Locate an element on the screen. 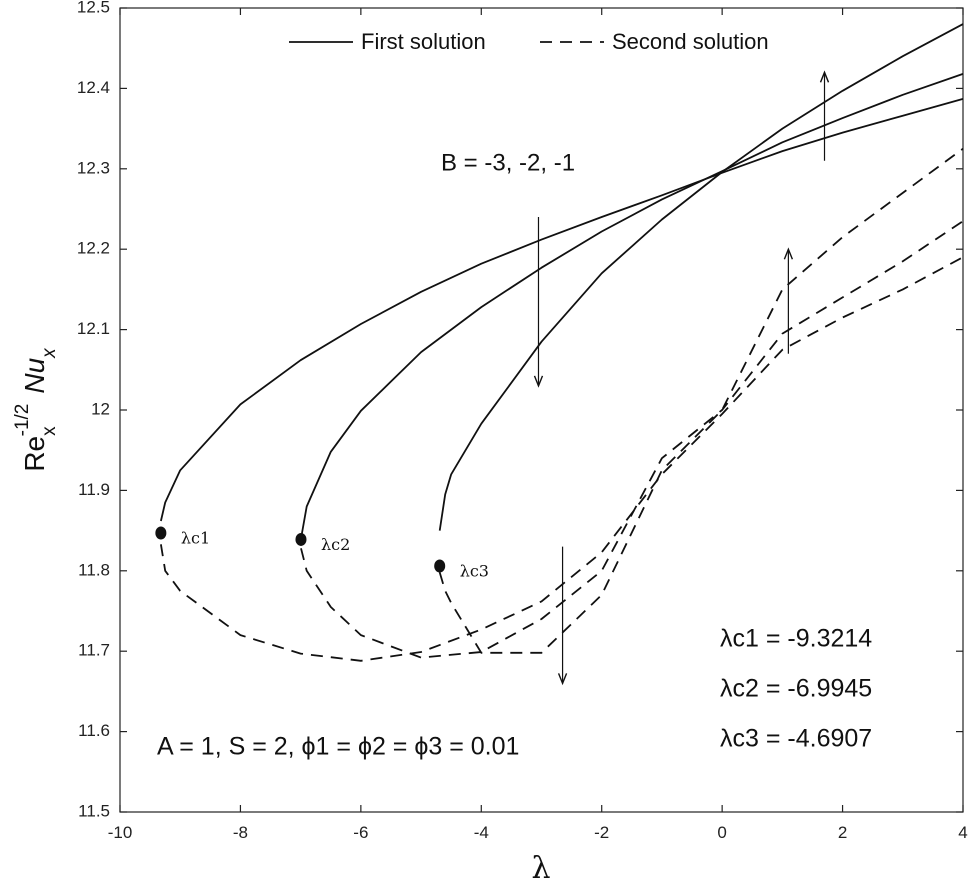 This screenshot has height=887, width=969. legend-second-solution: Second solution is located at coordinates (690, 41).